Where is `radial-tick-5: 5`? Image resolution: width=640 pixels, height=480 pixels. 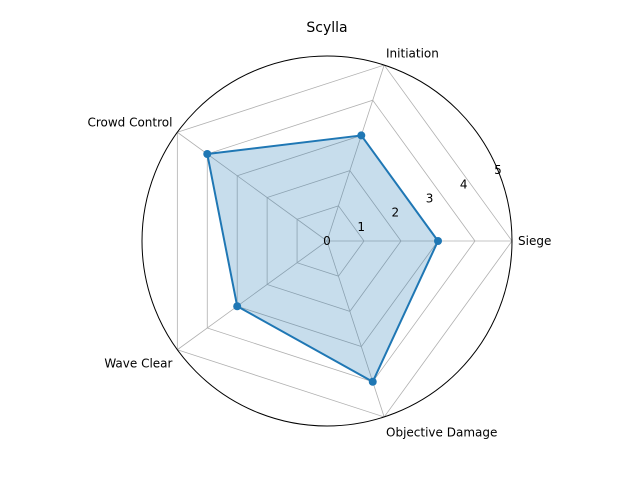 radial-tick-5: 5 is located at coordinates (498, 170).